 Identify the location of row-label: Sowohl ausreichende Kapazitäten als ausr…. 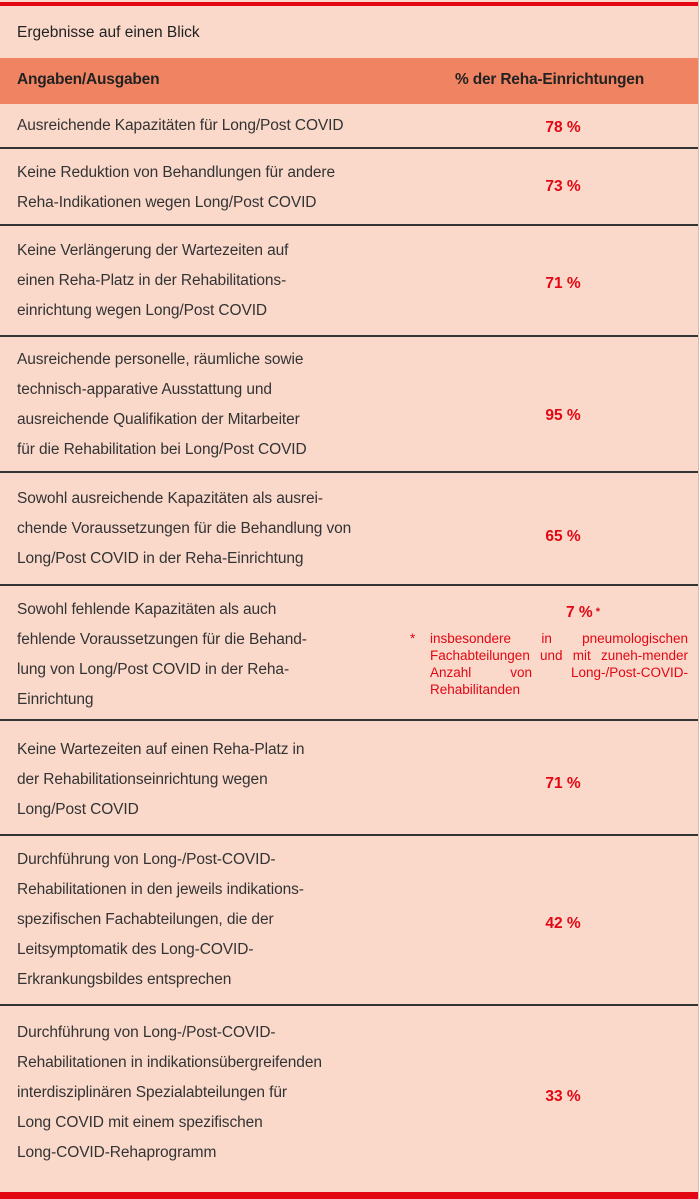
(184, 528).